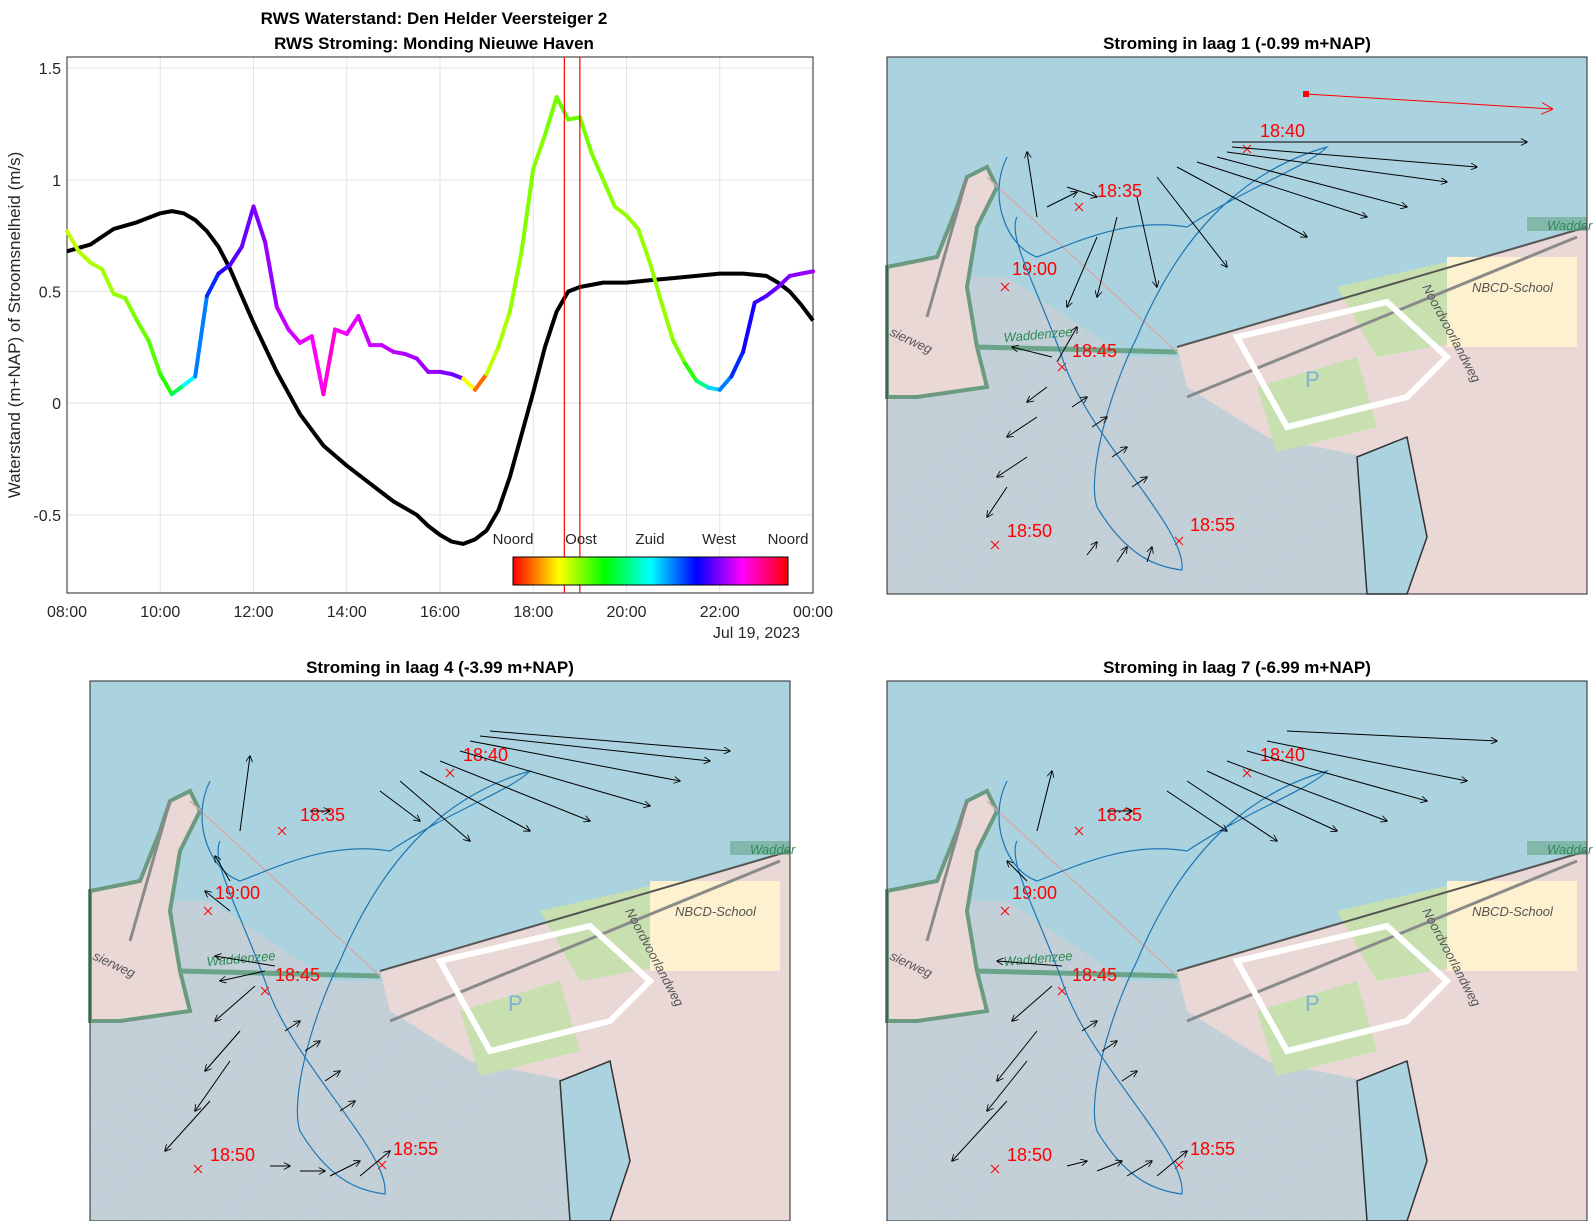 The image size is (1593, 1226). Describe the element at coordinates (56, 404) in the screenshot. I see `y-tick-label: 0` at that location.